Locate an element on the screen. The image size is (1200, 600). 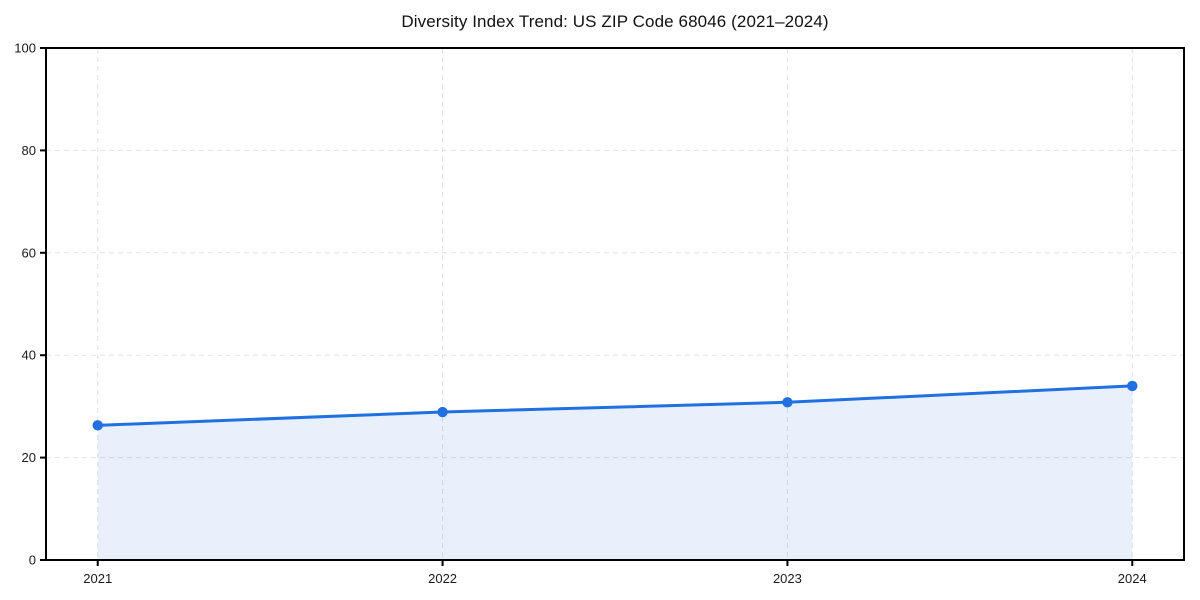
y-tick-label: 60 is located at coordinates (29, 252).